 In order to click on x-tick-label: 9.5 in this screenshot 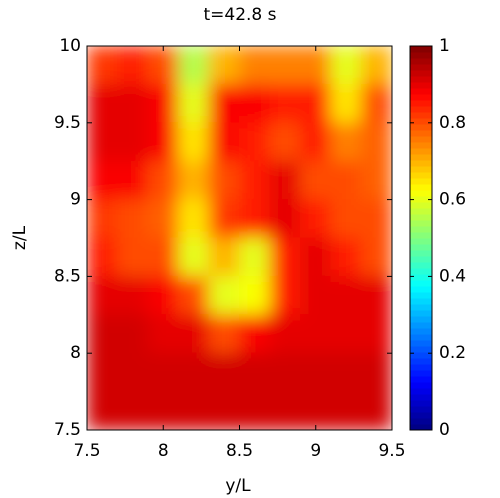, I will do `click(391, 451)`.